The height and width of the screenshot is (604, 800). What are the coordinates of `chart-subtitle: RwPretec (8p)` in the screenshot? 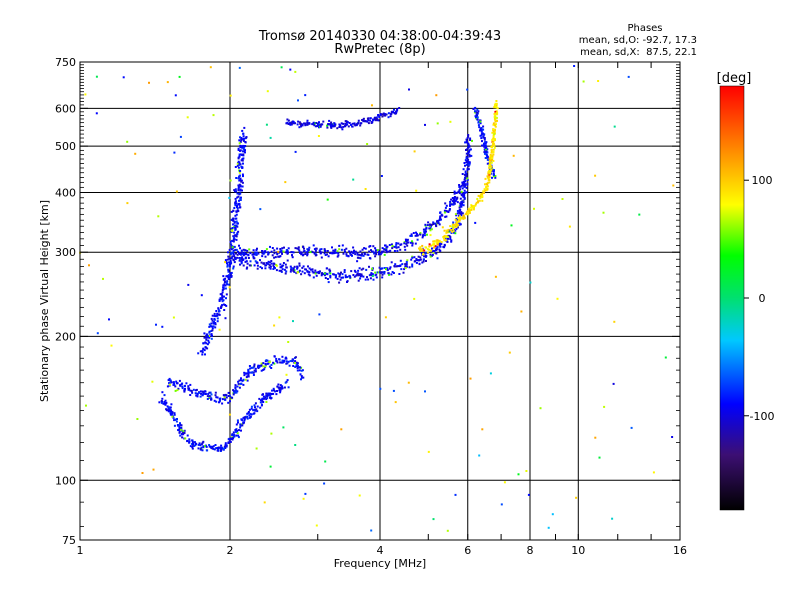 It's located at (379, 49).